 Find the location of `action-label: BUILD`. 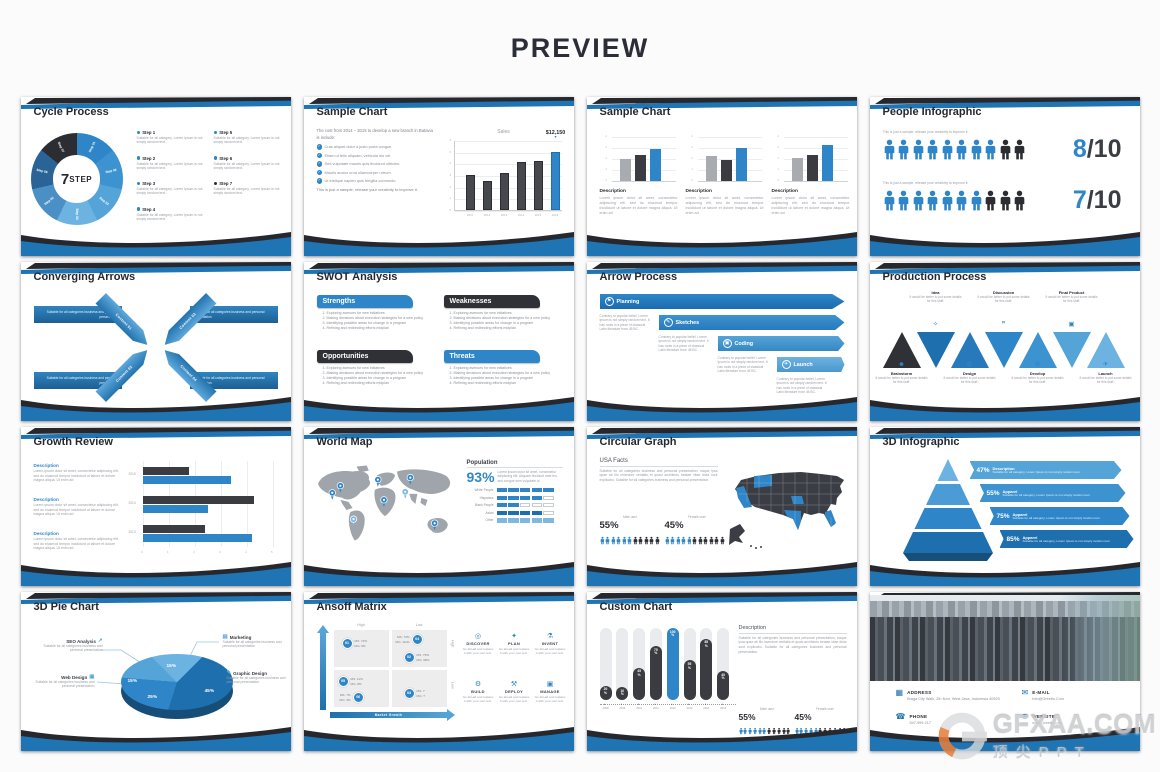

action-label: BUILD is located at coordinates (478, 691).